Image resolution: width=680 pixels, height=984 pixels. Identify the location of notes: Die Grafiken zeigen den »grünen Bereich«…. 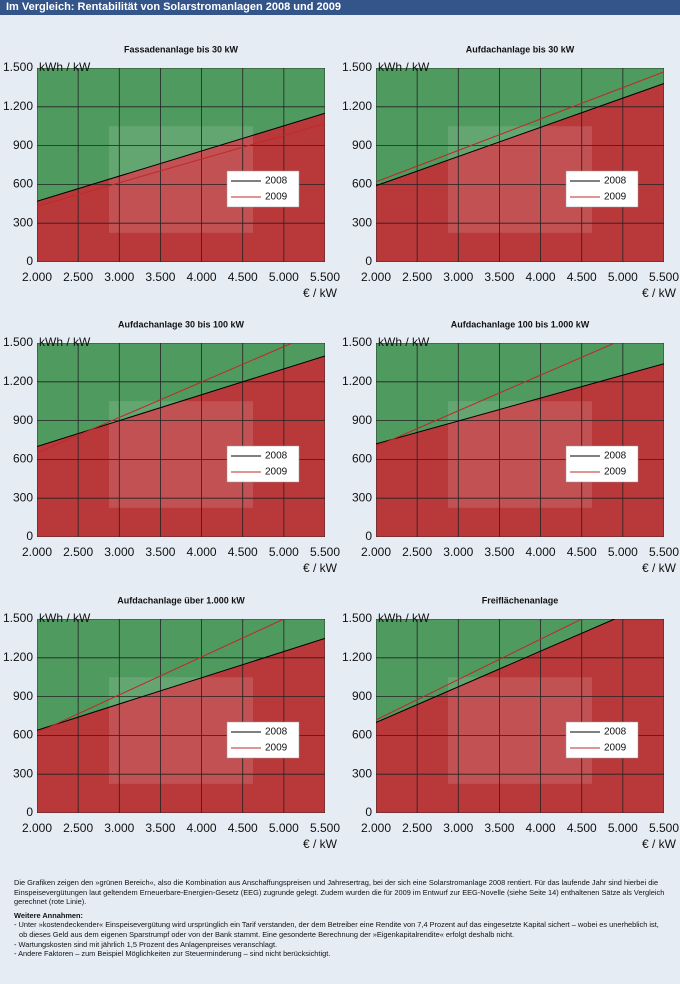
(341, 918).